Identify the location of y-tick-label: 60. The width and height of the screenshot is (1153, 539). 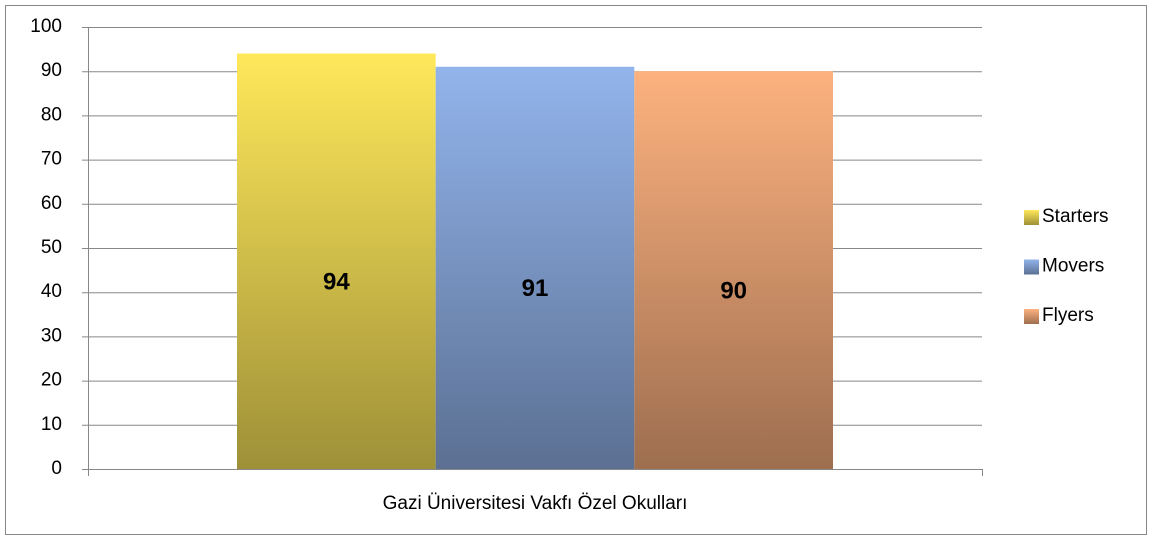
(51, 203).